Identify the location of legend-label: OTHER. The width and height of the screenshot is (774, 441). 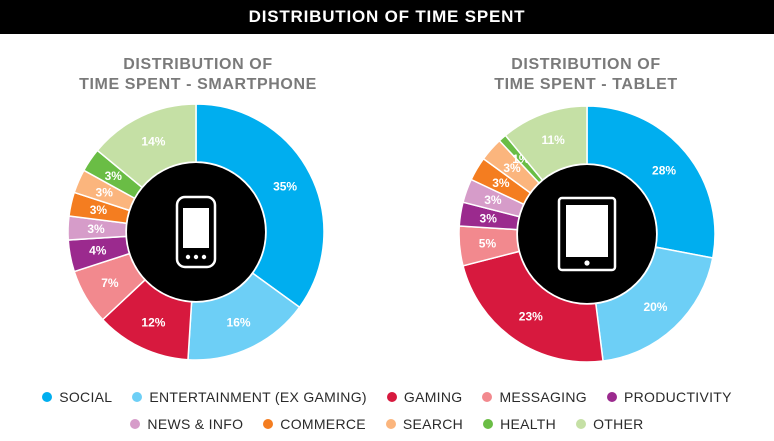
(618, 424).